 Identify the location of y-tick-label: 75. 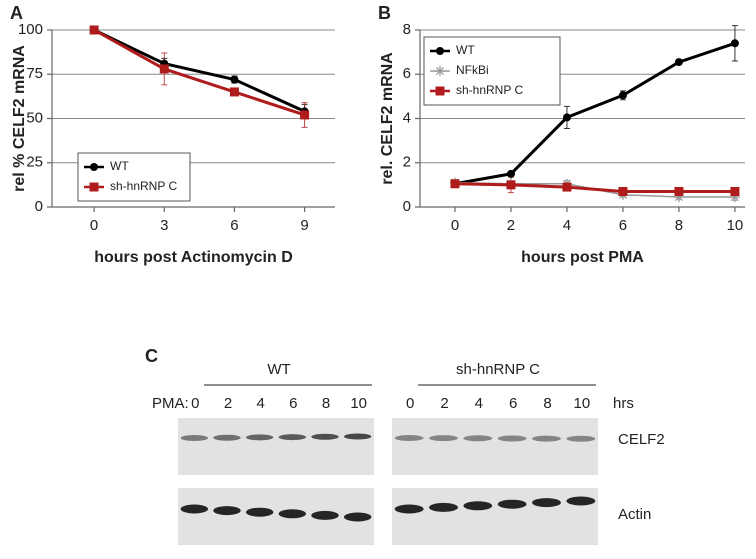
(34, 73).